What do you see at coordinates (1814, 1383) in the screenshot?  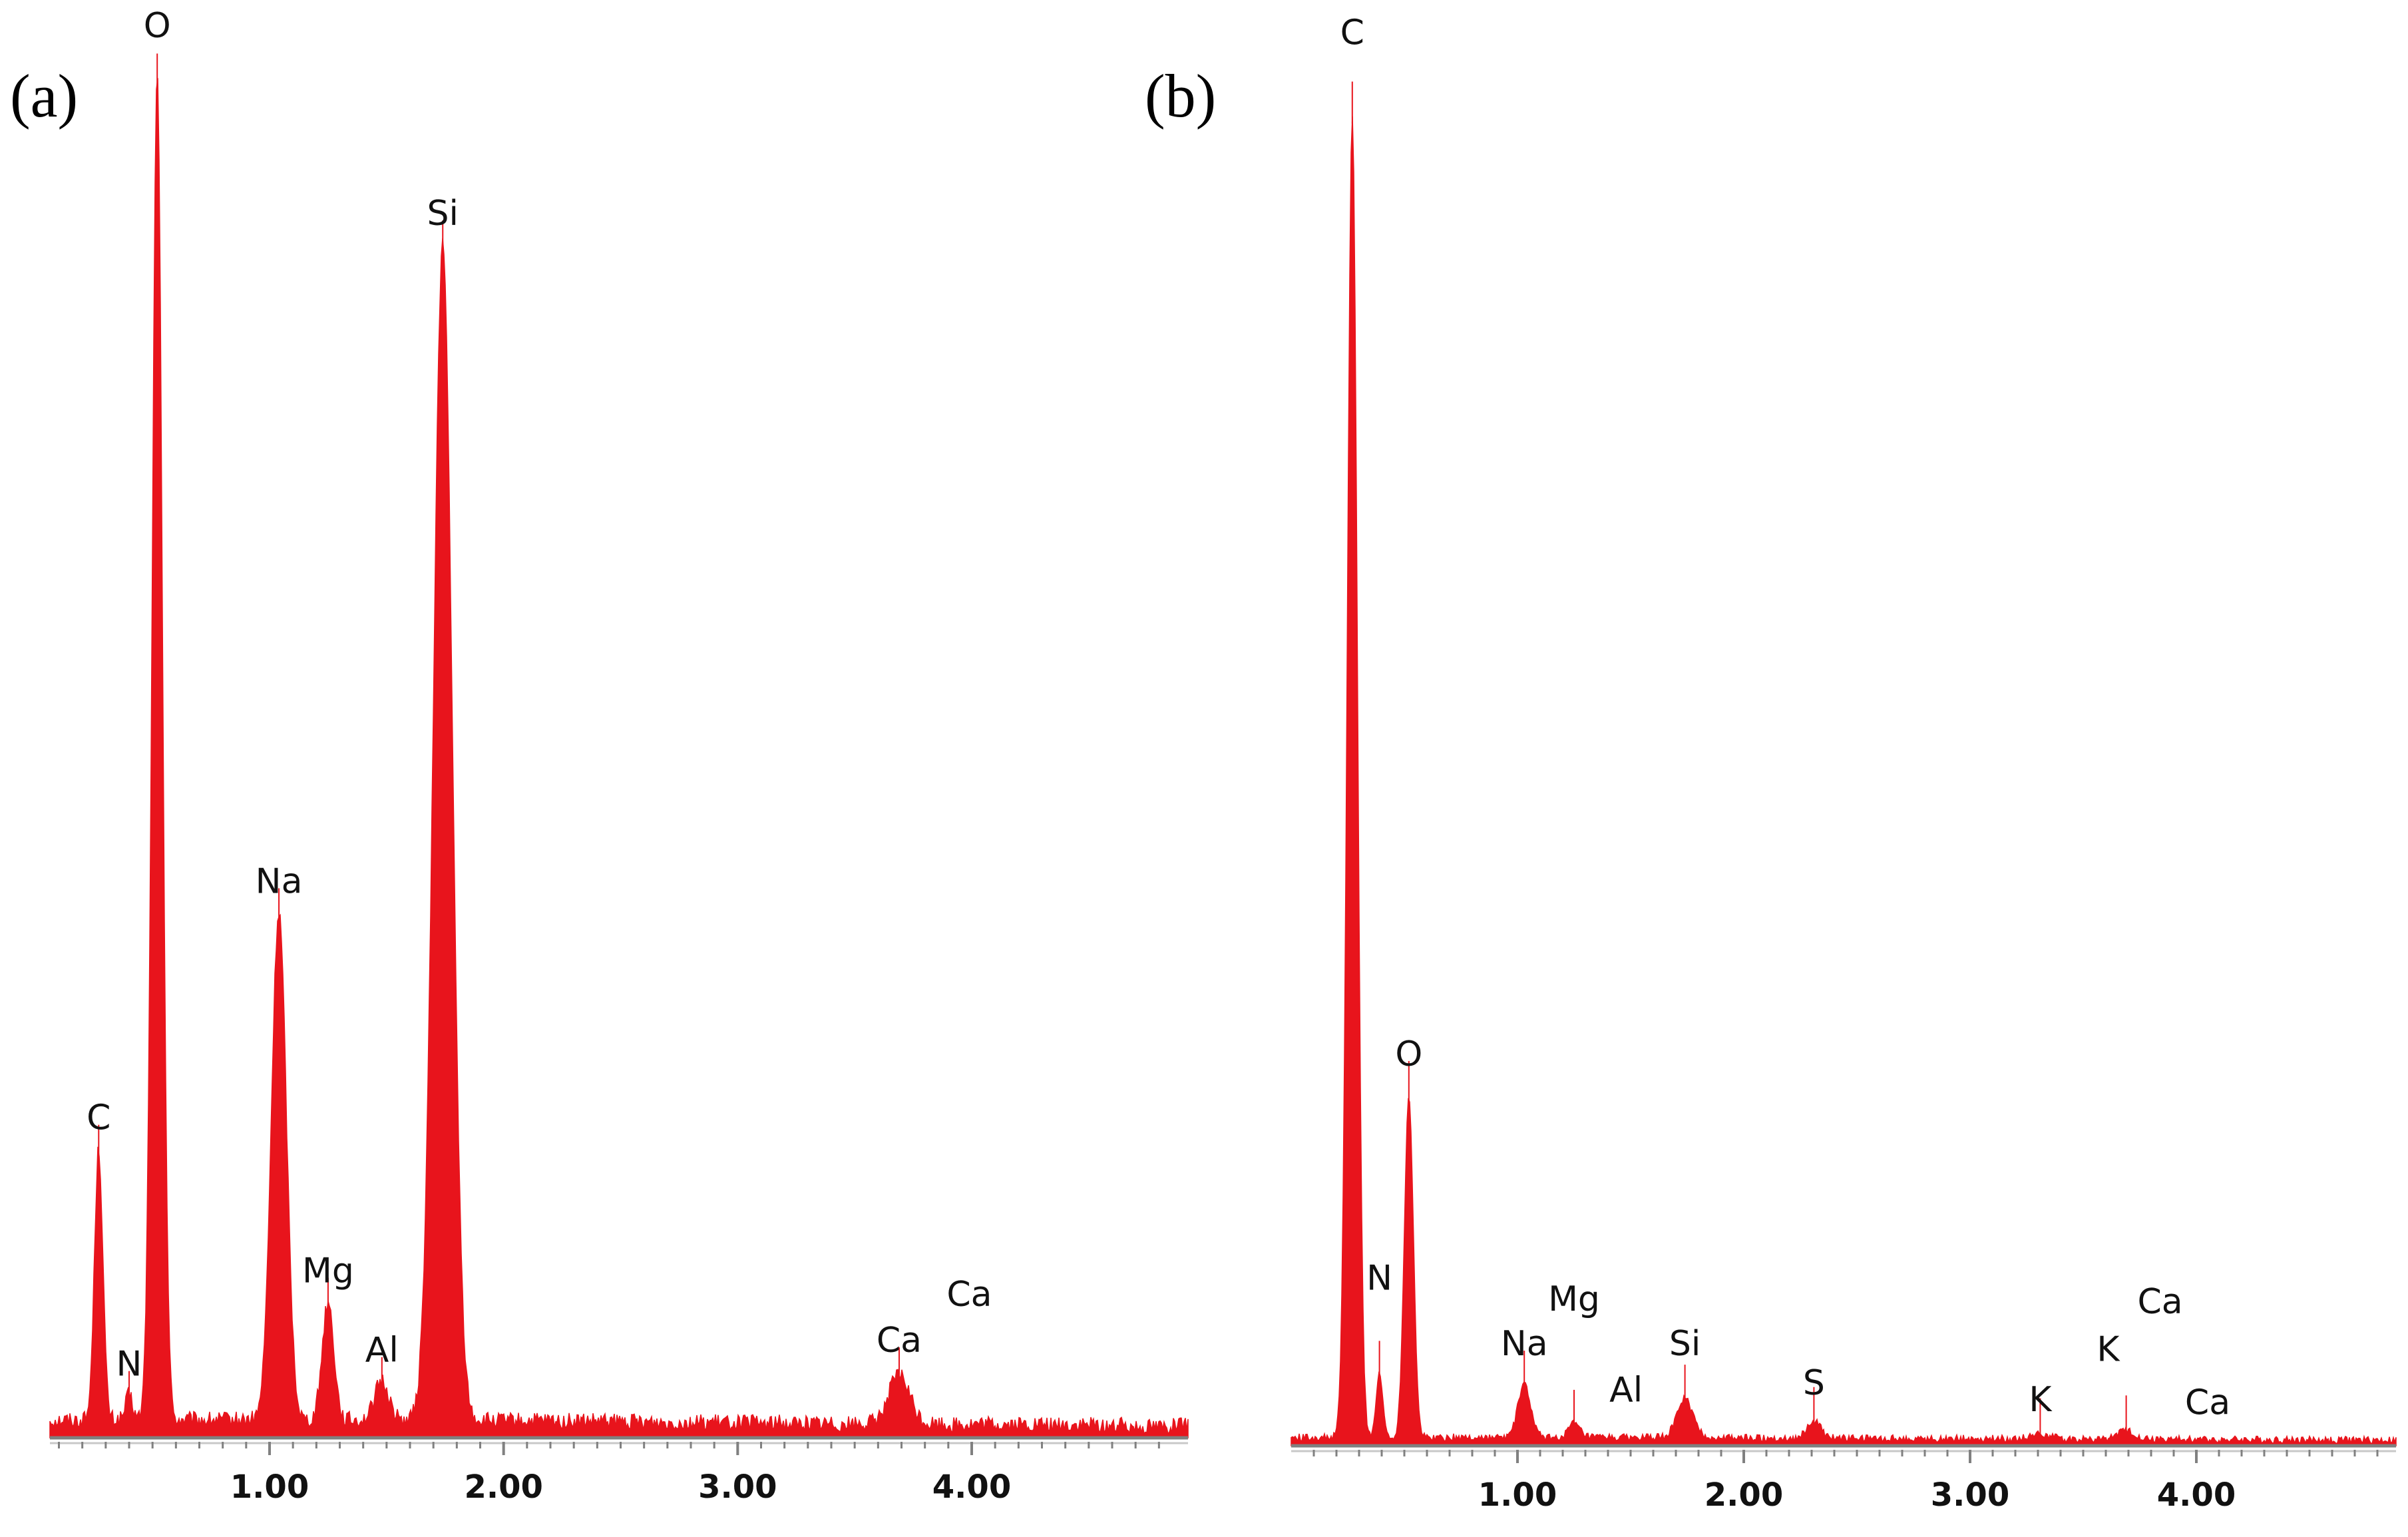 I see `element-label: S` at bounding box center [1814, 1383].